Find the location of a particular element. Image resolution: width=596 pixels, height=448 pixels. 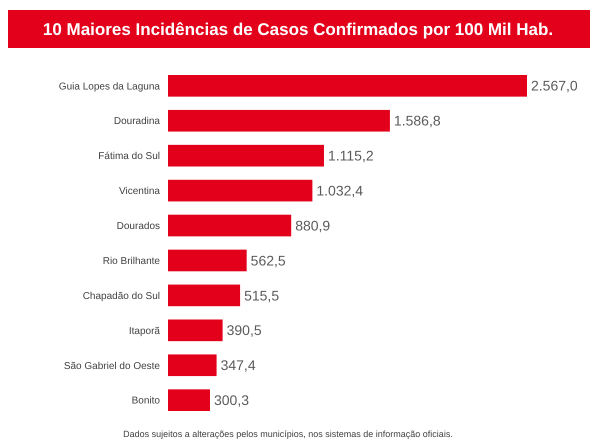

y-tick-label: Guia Lopes da Laguna is located at coordinates (109, 86).